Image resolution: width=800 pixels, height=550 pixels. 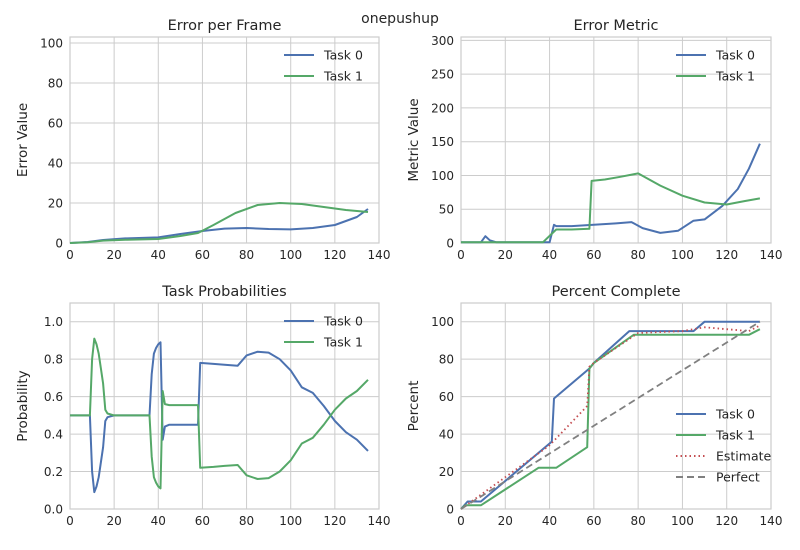 I want to click on y-tick-label: 250, so click(x=442, y=75).